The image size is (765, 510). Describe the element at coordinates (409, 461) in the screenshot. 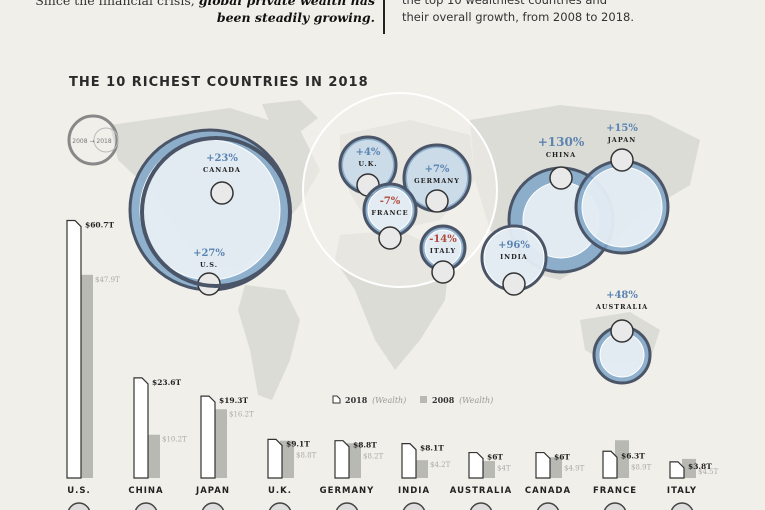

I see `bar-2018-india` at that location.